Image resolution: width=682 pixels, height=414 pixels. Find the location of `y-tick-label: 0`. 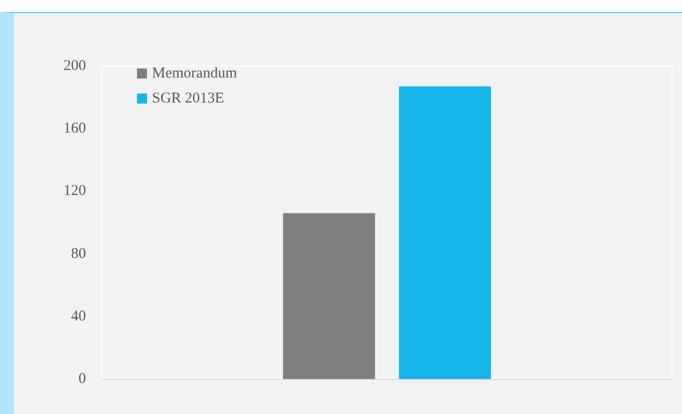

y-tick-label: 0 is located at coordinates (82, 379).